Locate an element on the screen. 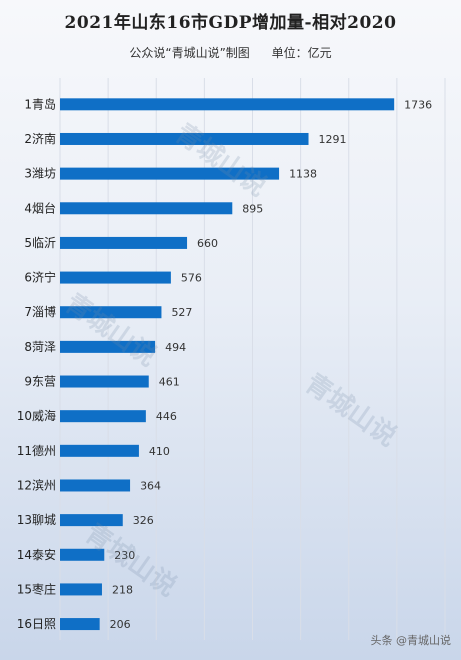 This screenshot has height=660, width=461. category-label: 8菏泽 is located at coordinates (40, 347).